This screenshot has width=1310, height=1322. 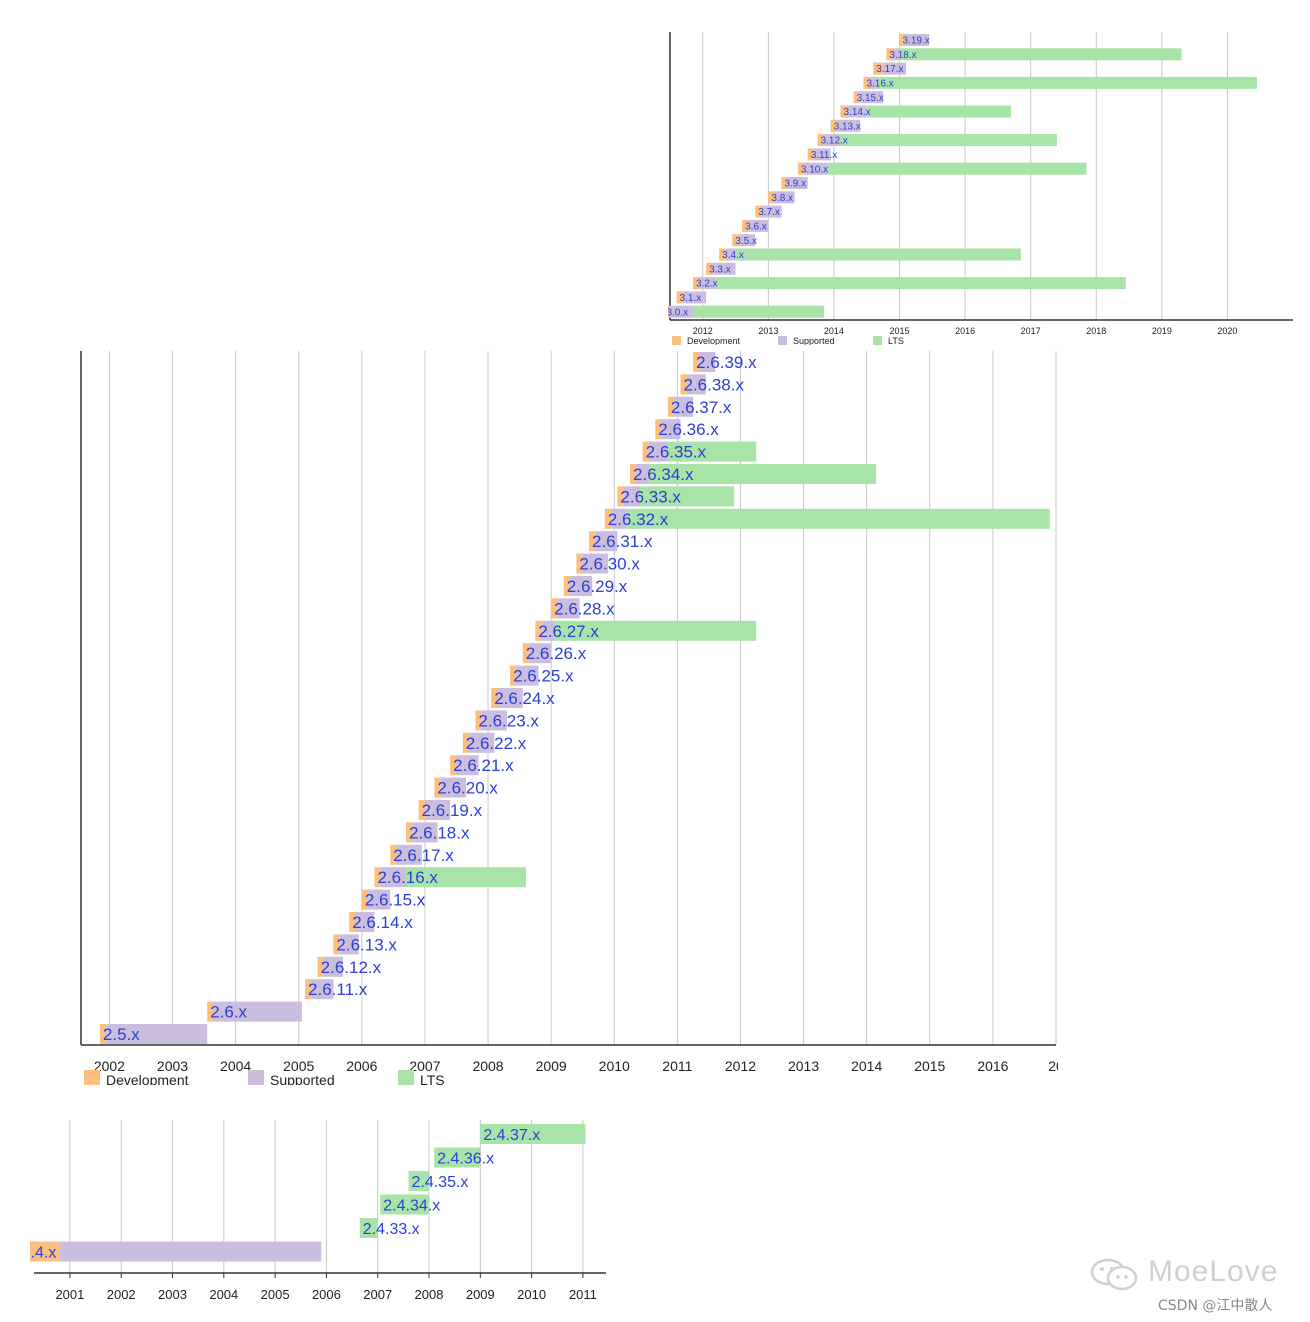 I want to click on version-label: 2.6.12.x, so click(x=351, y=967).